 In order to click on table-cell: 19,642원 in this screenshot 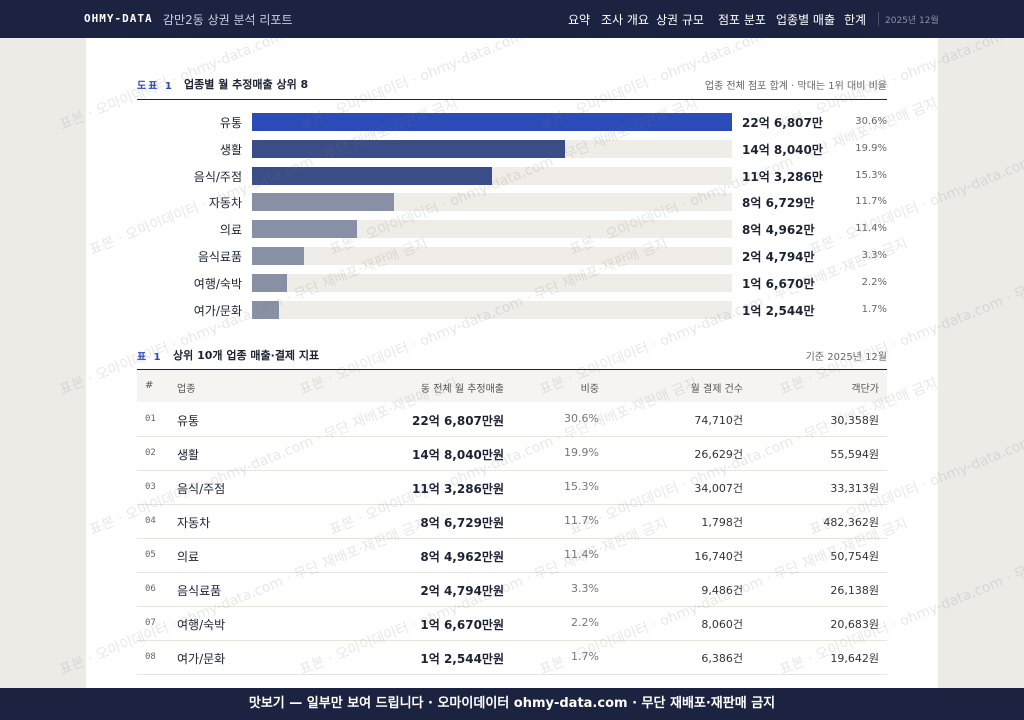, I will do `click(854, 658)`.